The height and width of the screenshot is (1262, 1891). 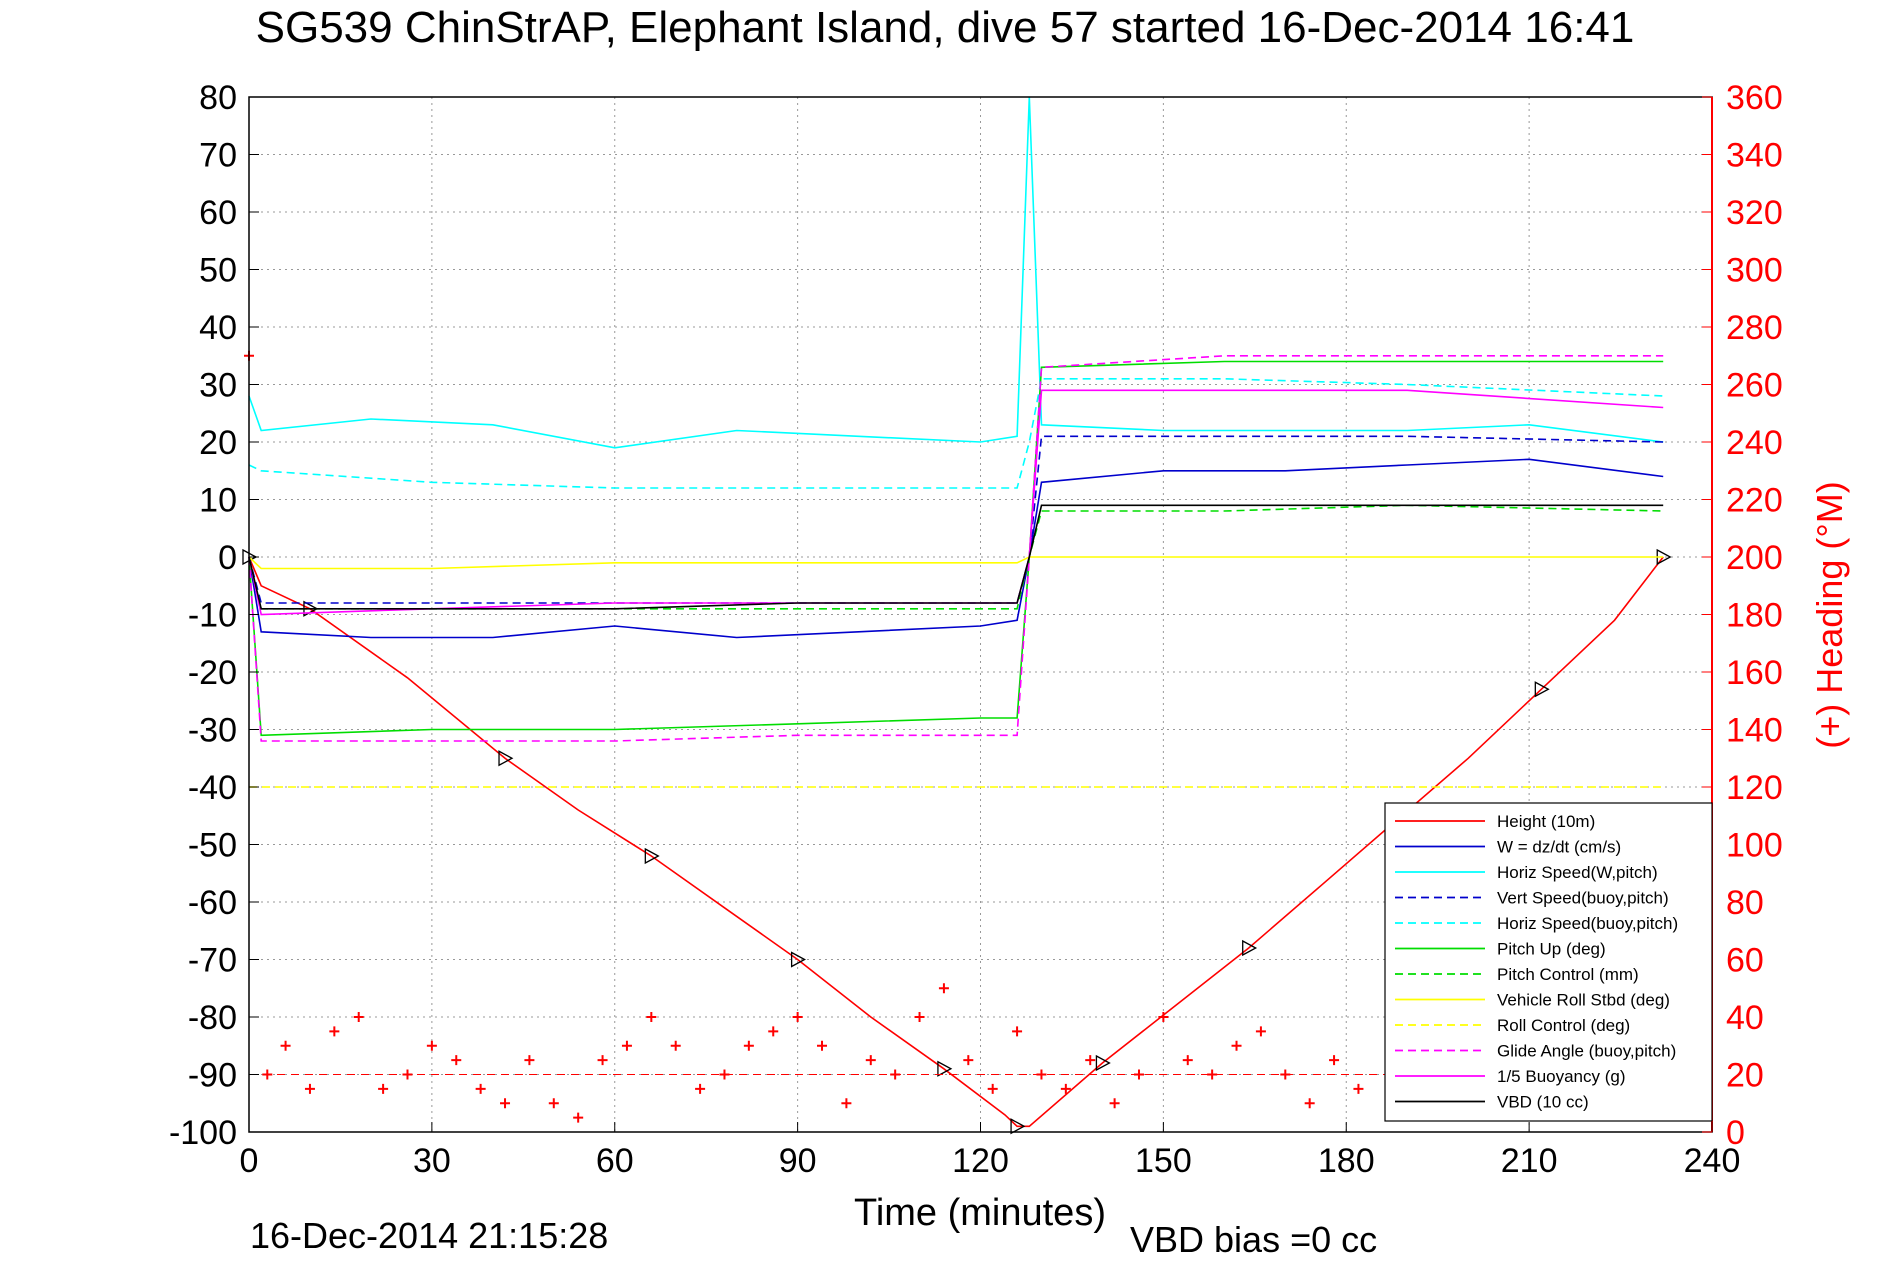 What do you see at coordinates (1551, 949) in the screenshot?
I see `legend-label: Pitch Up (deg)` at bounding box center [1551, 949].